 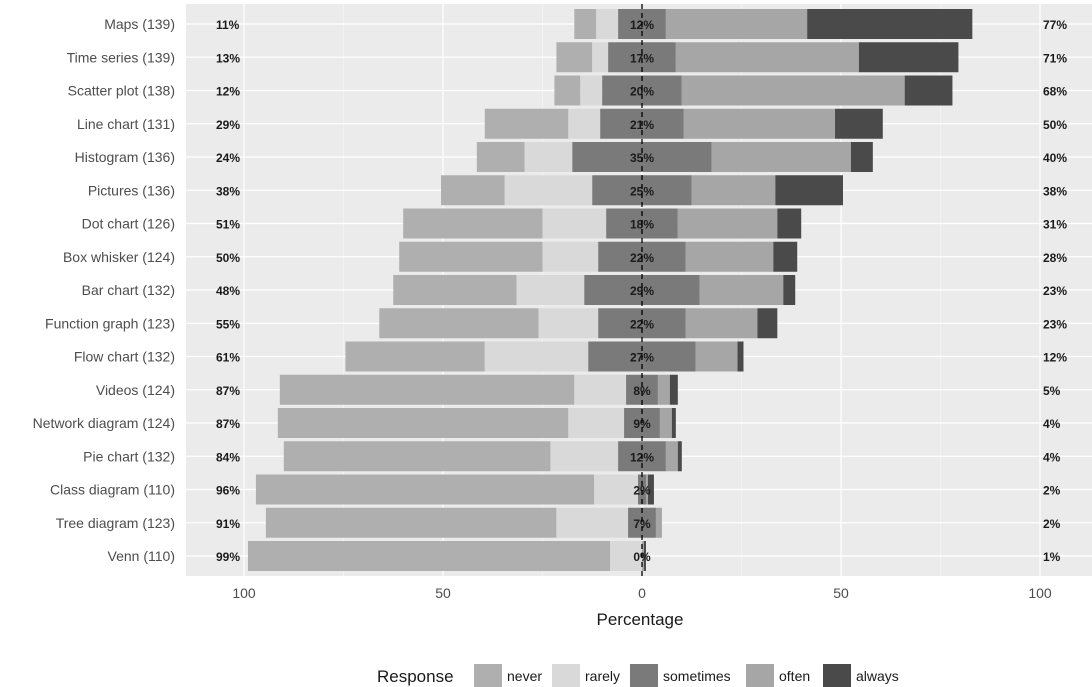 I want to click on left-percent-label: 38%, so click(x=228, y=191).